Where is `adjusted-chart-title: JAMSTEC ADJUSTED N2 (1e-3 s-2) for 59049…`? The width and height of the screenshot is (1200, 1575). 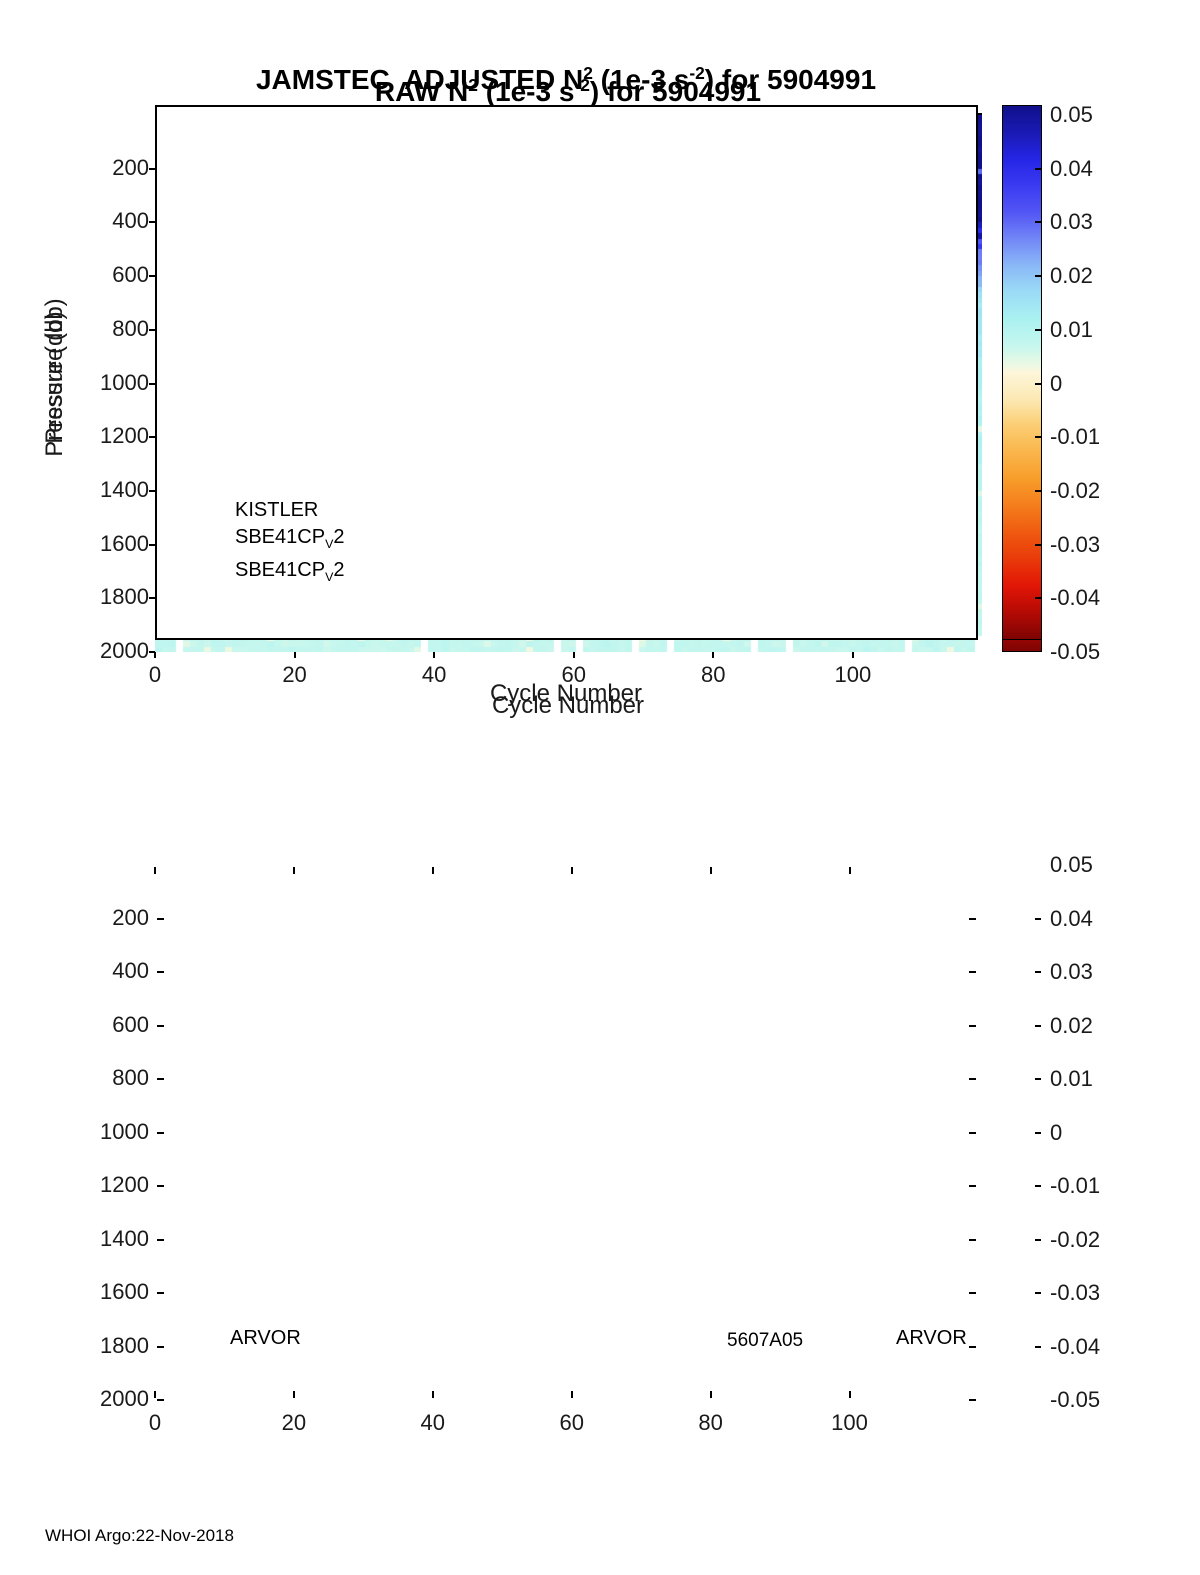 adjusted-chart-title: JAMSTEC ADJUSTED N2 (1e-3 s-2) for 59049… is located at coordinates (566, 79).